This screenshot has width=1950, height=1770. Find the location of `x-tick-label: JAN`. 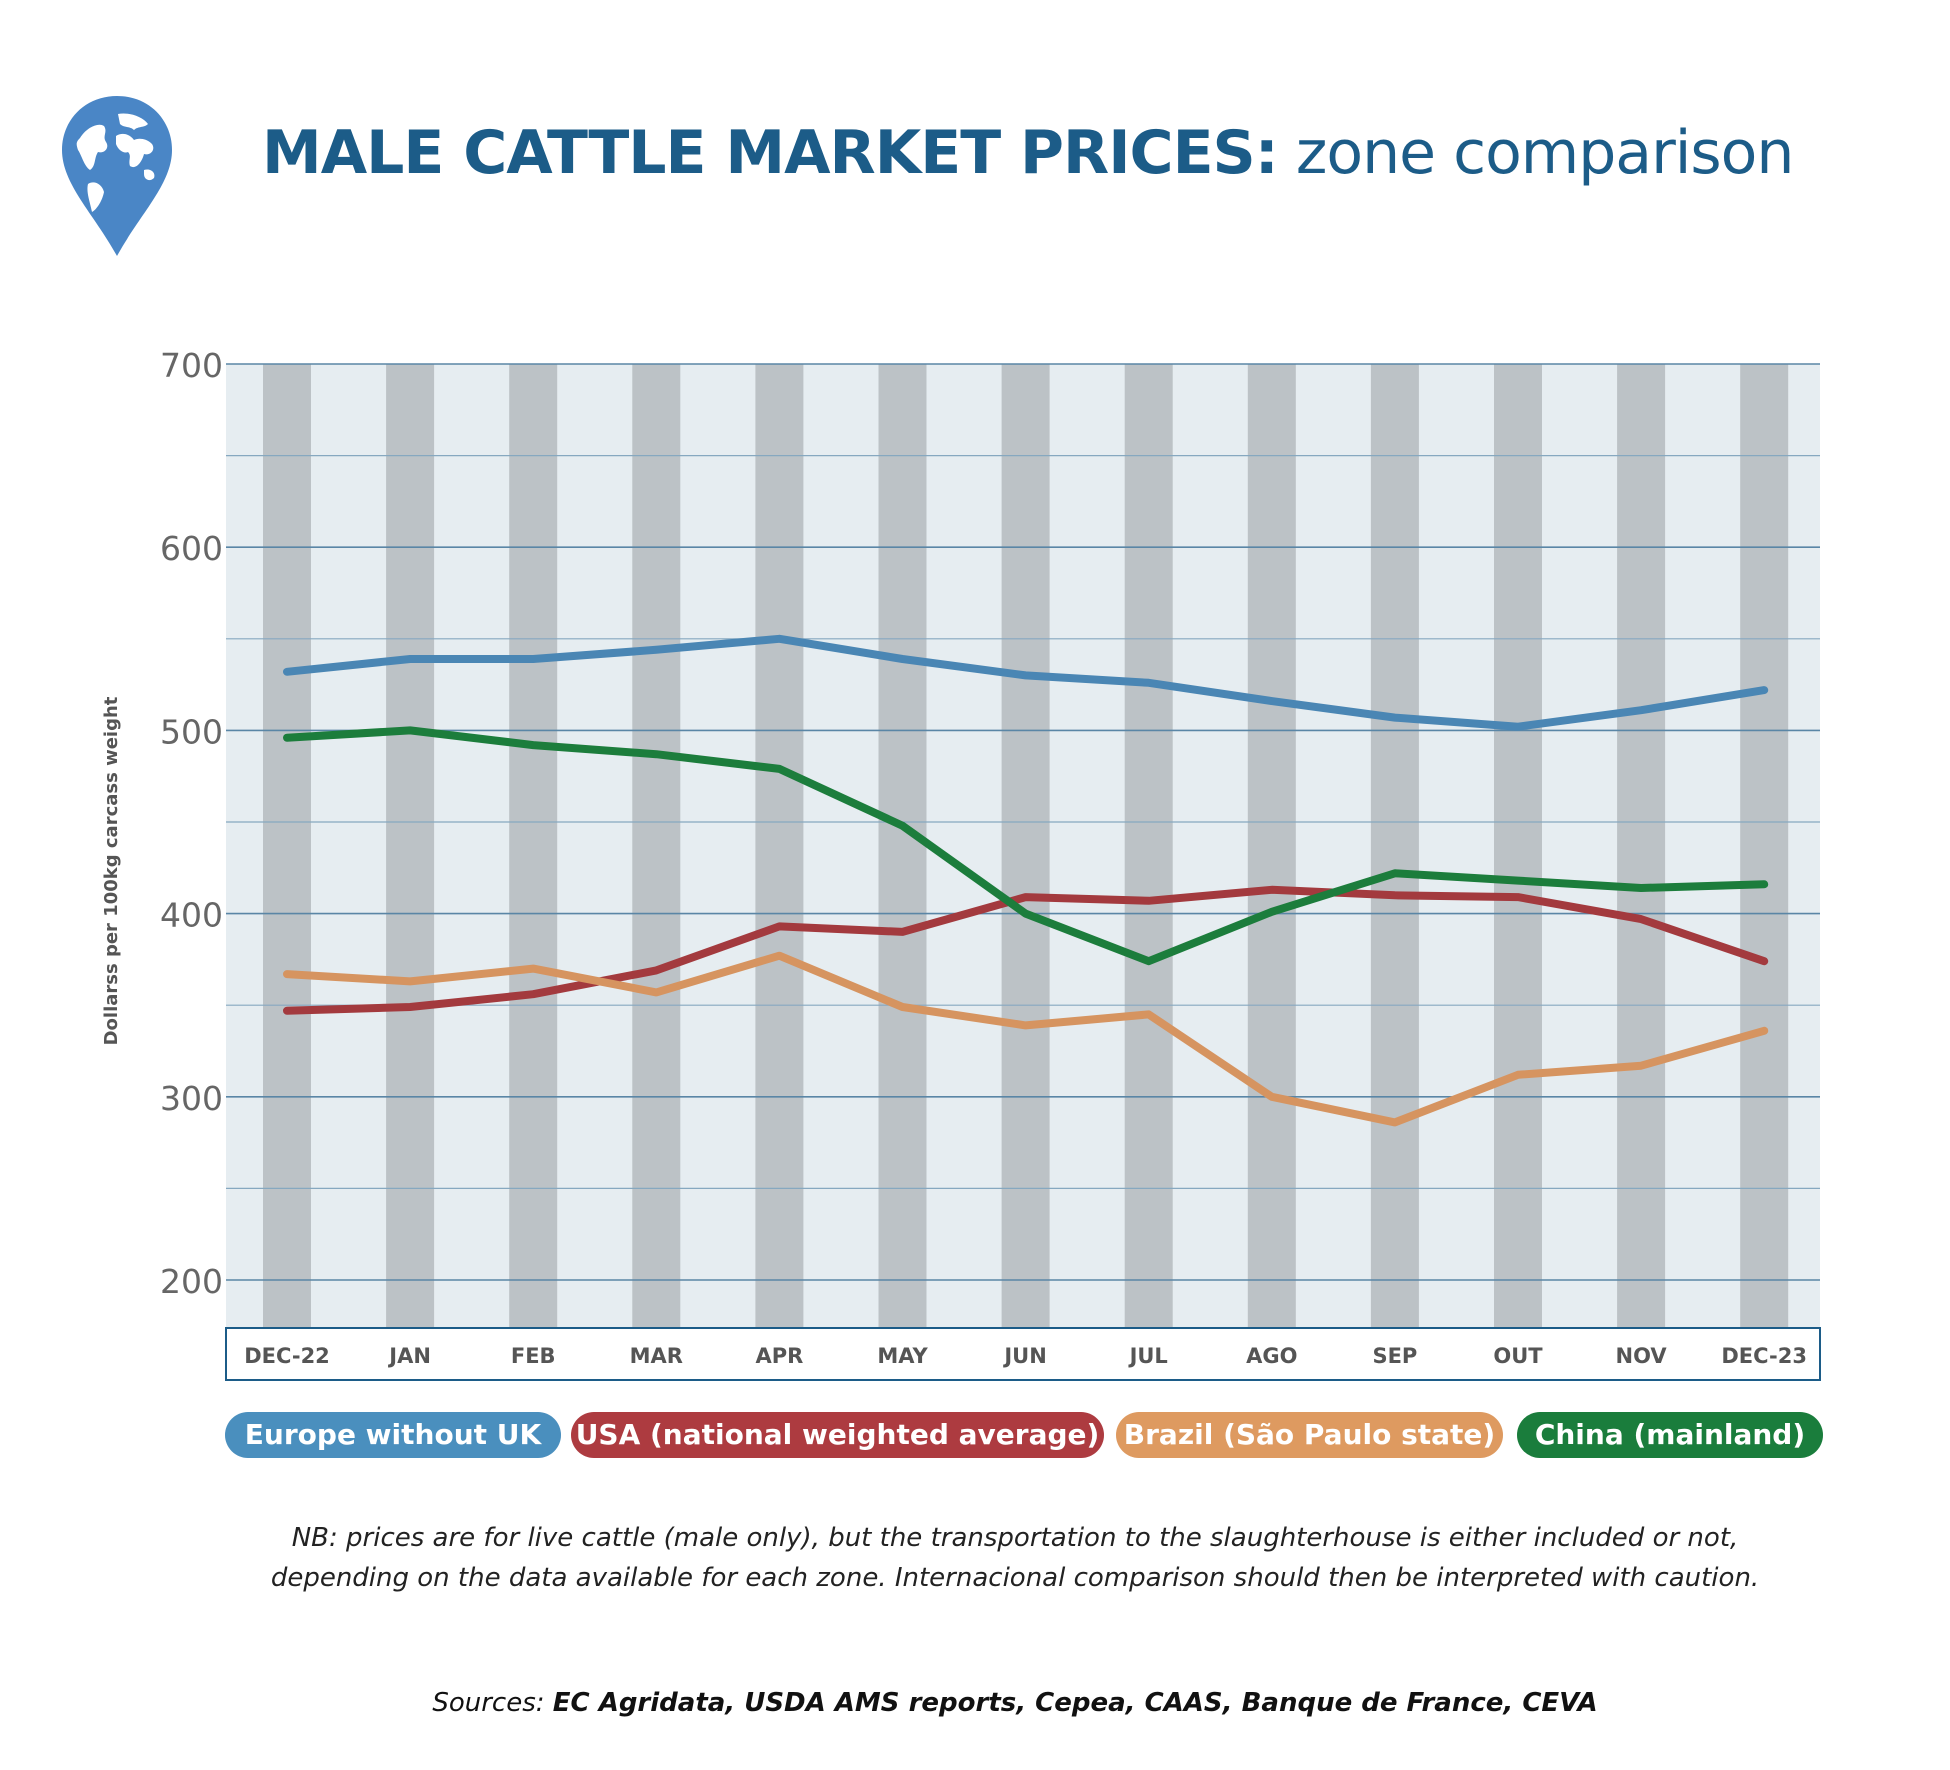

x-tick-label: JAN is located at coordinates (409, 1356).